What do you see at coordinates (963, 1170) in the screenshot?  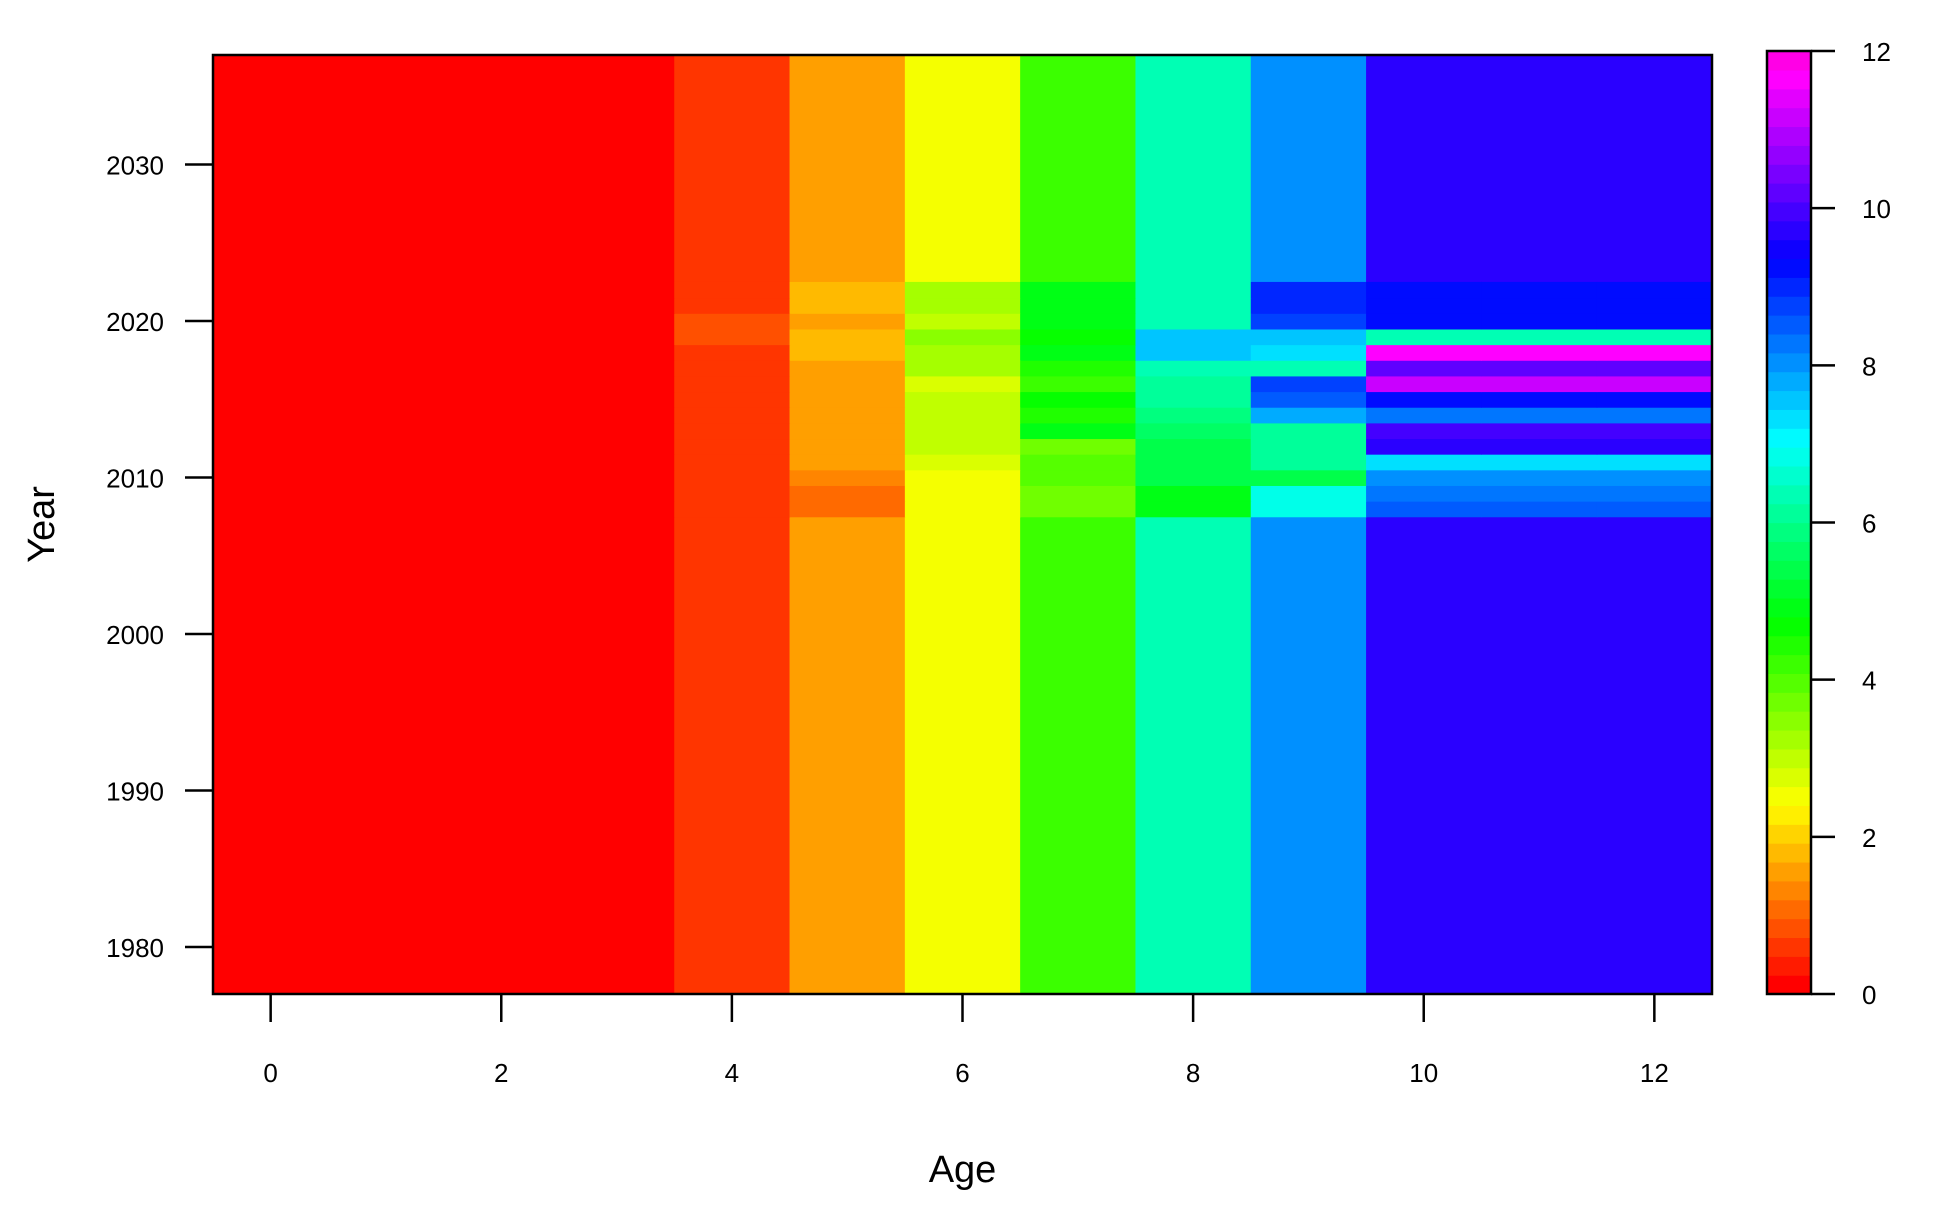 I see `x-axis-title: Age` at bounding box center [963, 1170].